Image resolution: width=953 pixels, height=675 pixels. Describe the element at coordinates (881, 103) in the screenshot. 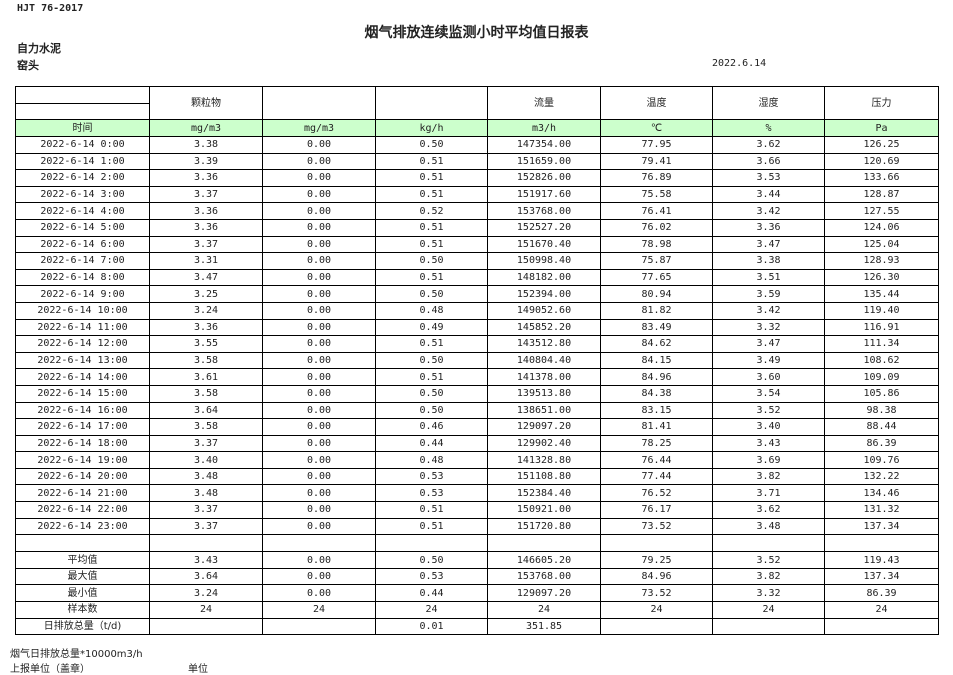

I see `header-row-cell: 压力` at that location.